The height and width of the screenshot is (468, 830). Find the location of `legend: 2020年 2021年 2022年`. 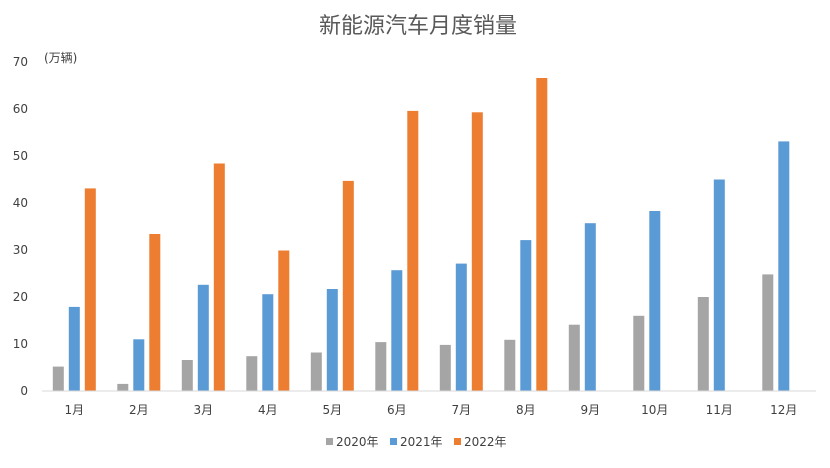

legend: 2020年 2021年 2022年 is located at coordinates (416, 442).